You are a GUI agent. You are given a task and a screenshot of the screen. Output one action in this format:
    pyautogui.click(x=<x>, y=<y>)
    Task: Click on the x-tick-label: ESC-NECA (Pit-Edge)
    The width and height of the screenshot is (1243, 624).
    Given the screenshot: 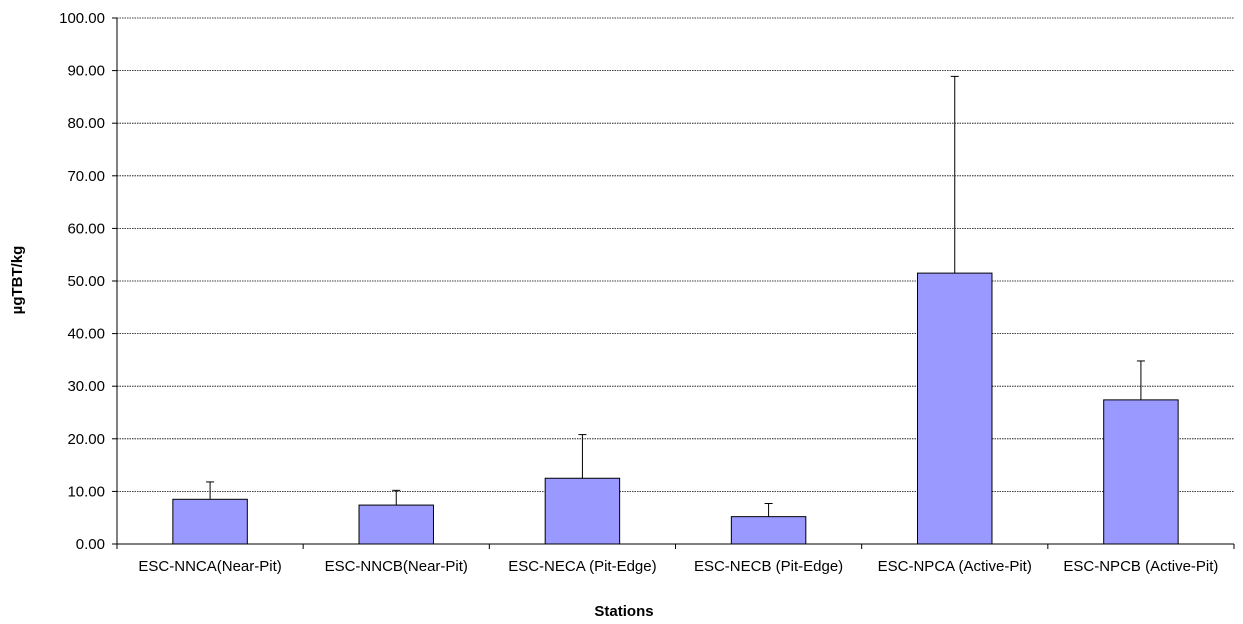 What is the action you would take?
    pyautogui.click(x=582, y=566)
    